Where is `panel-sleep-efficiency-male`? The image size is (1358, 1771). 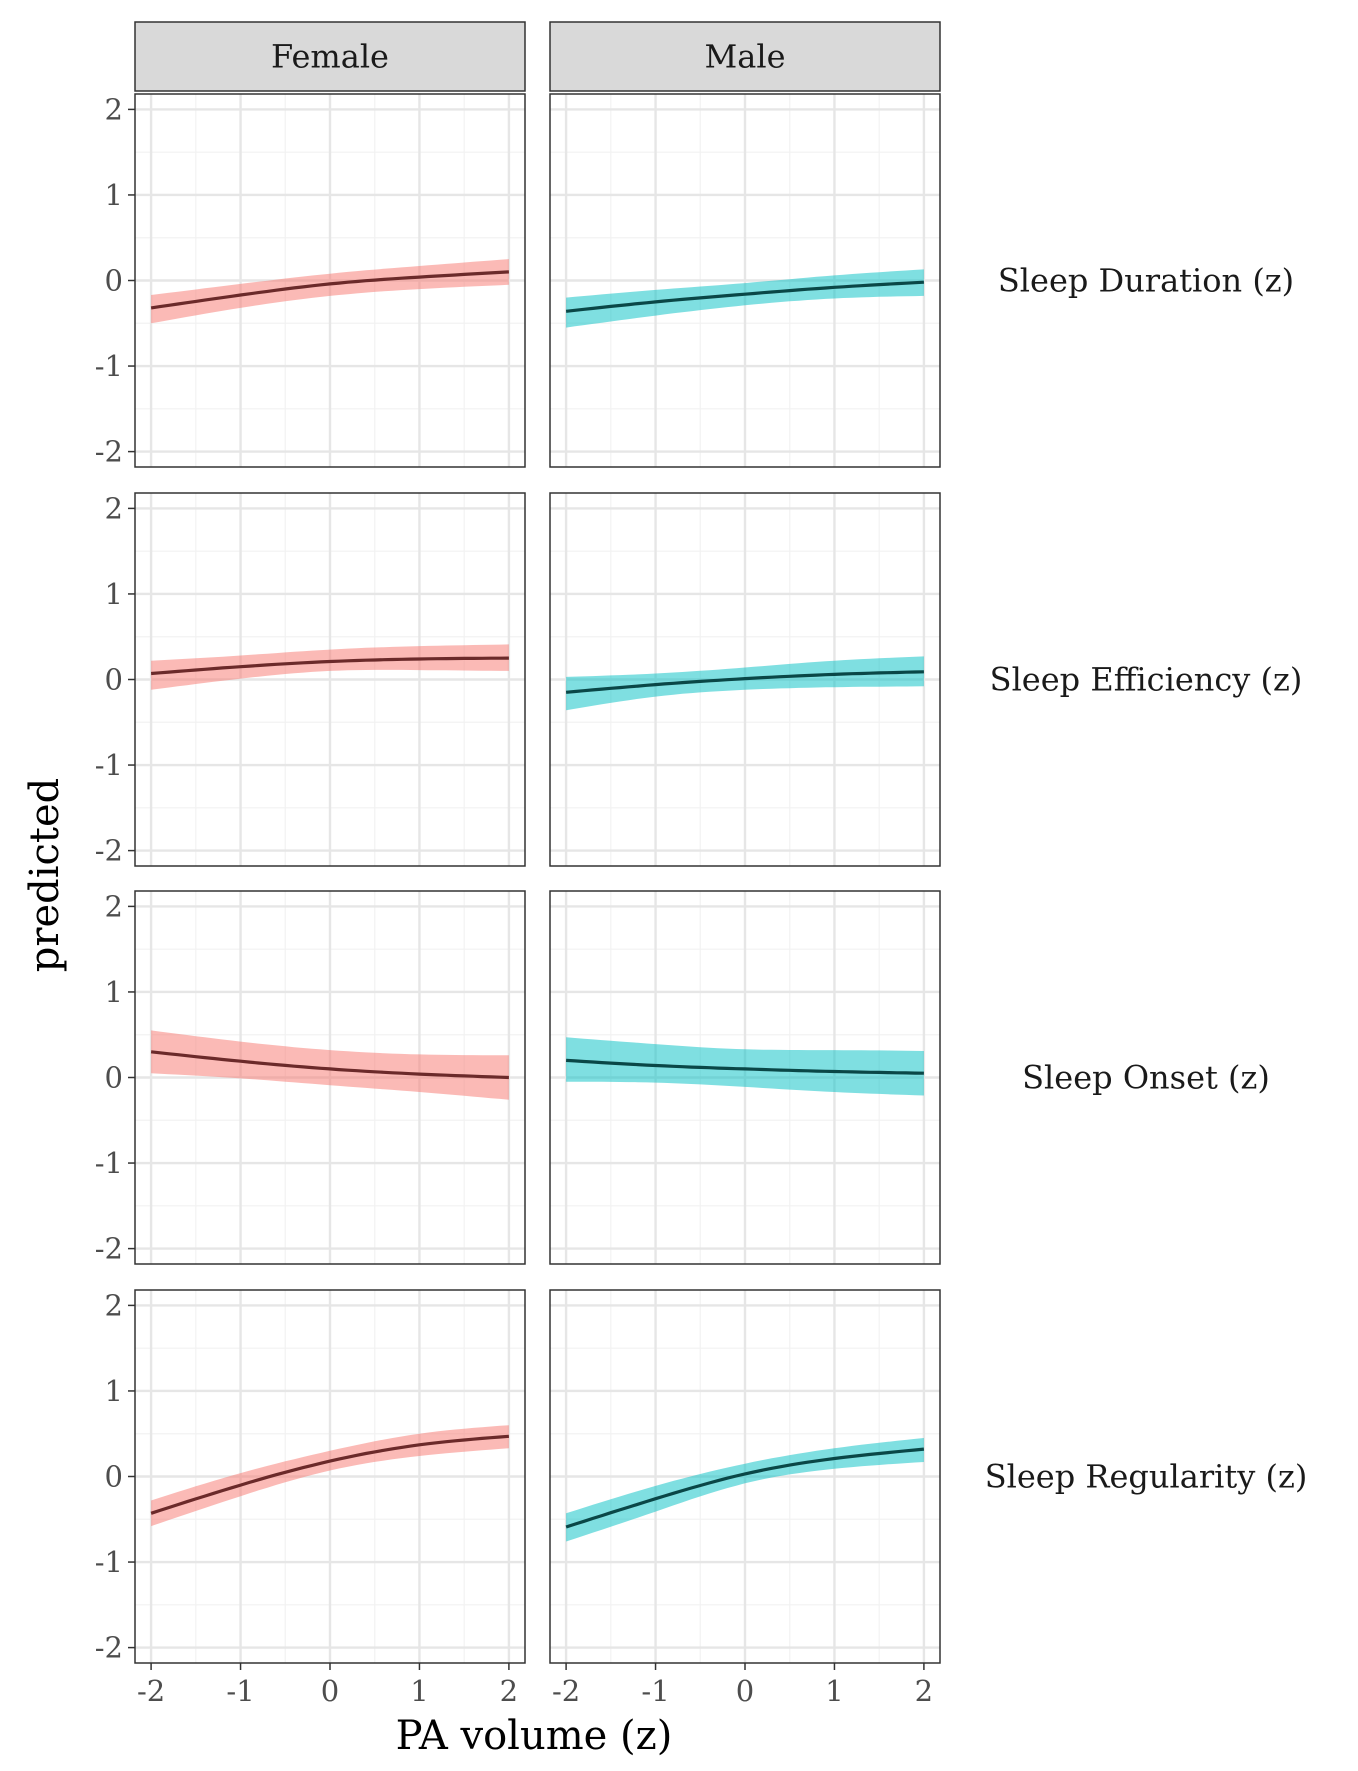 panel-sleep-efficiency-male is located at coordinates (745, 679).